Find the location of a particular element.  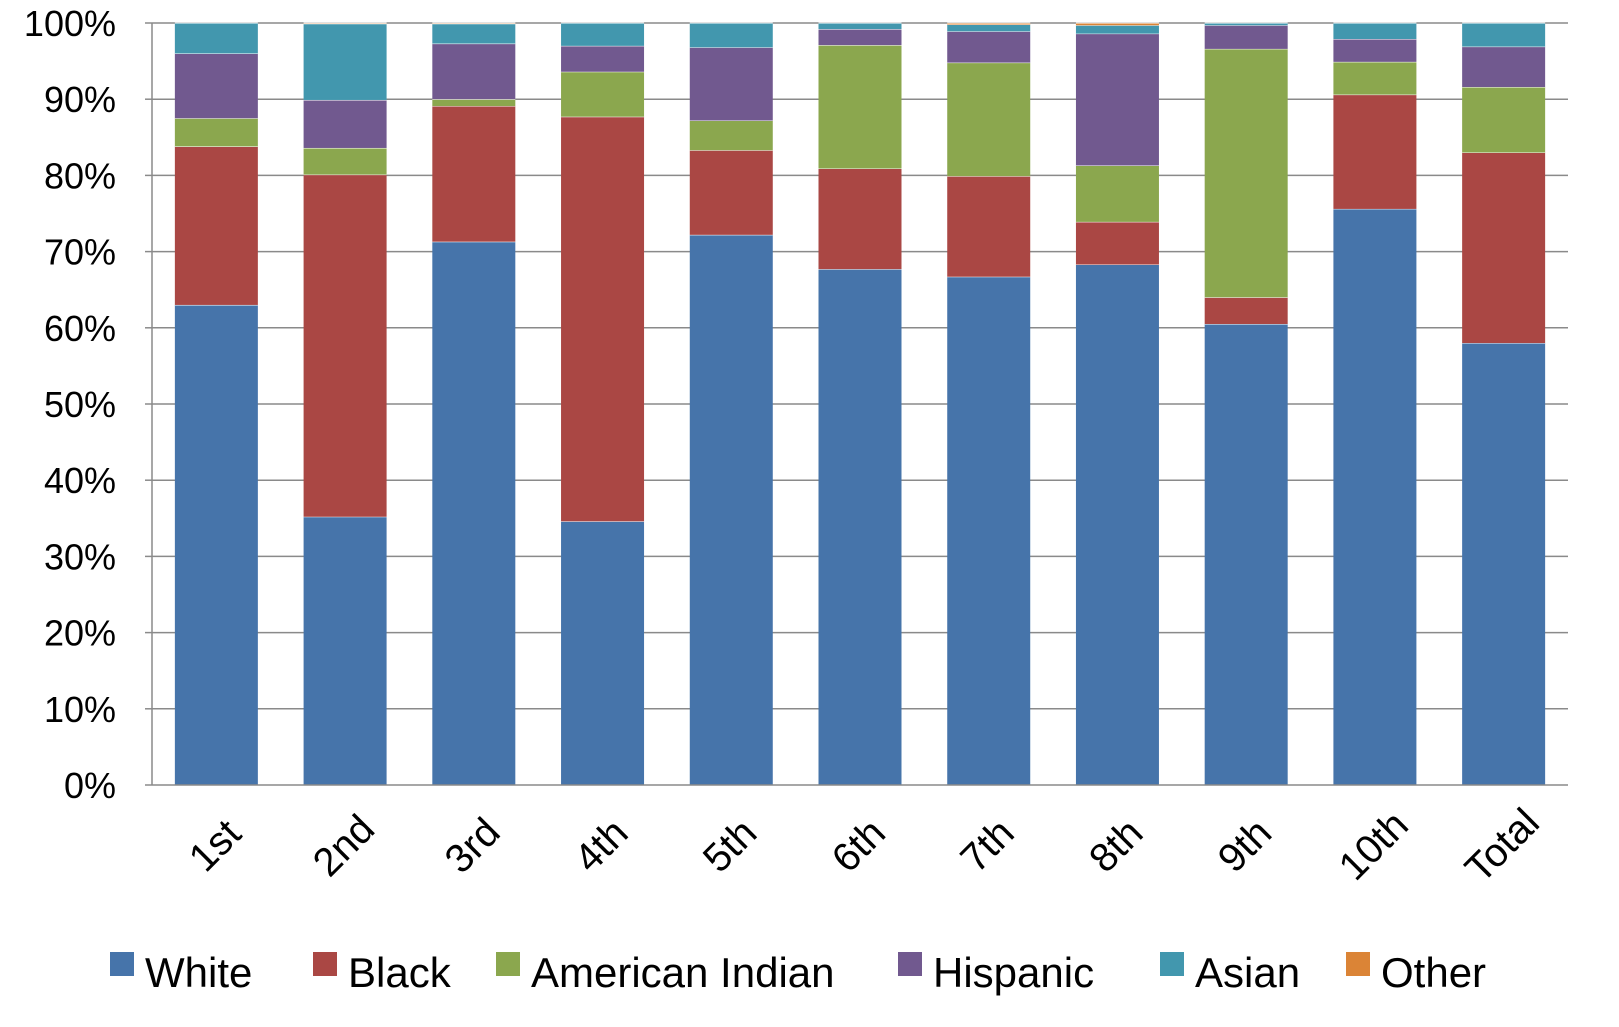

y-tick-label: 80% is located at coordinates (80, 175).